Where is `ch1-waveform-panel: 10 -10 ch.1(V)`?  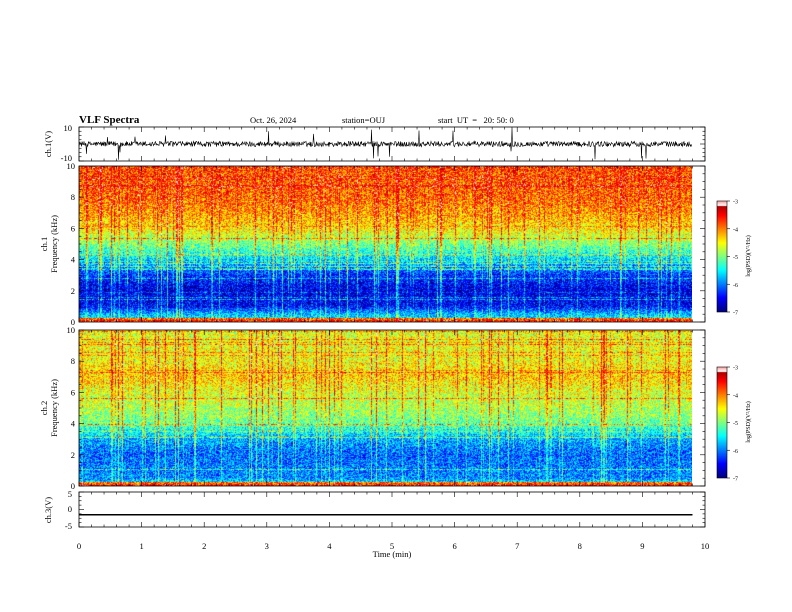 ch1-waveform-panel: 10 -10 ch.1(V) is located at coordinates (374, 143).